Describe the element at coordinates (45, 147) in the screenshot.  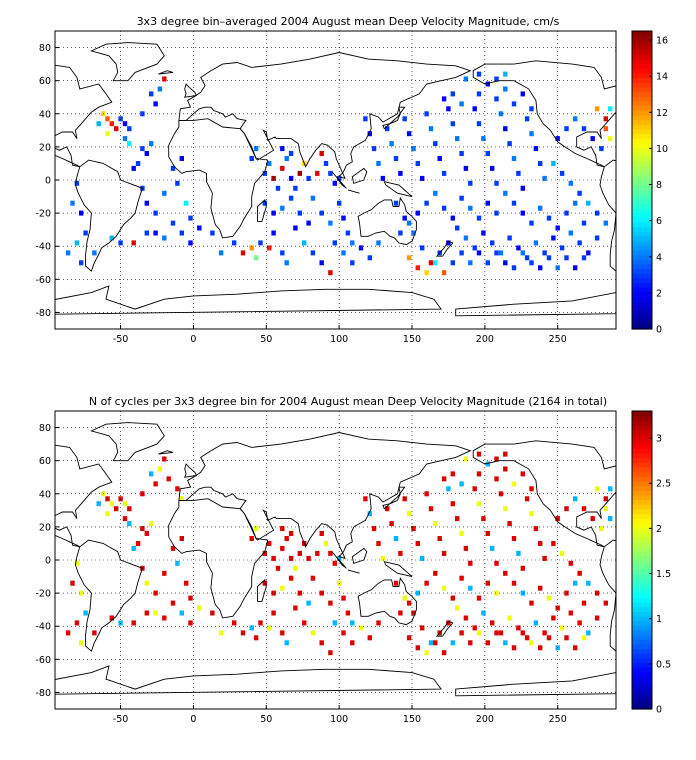
I see `y-tick-label: 20` at that location.